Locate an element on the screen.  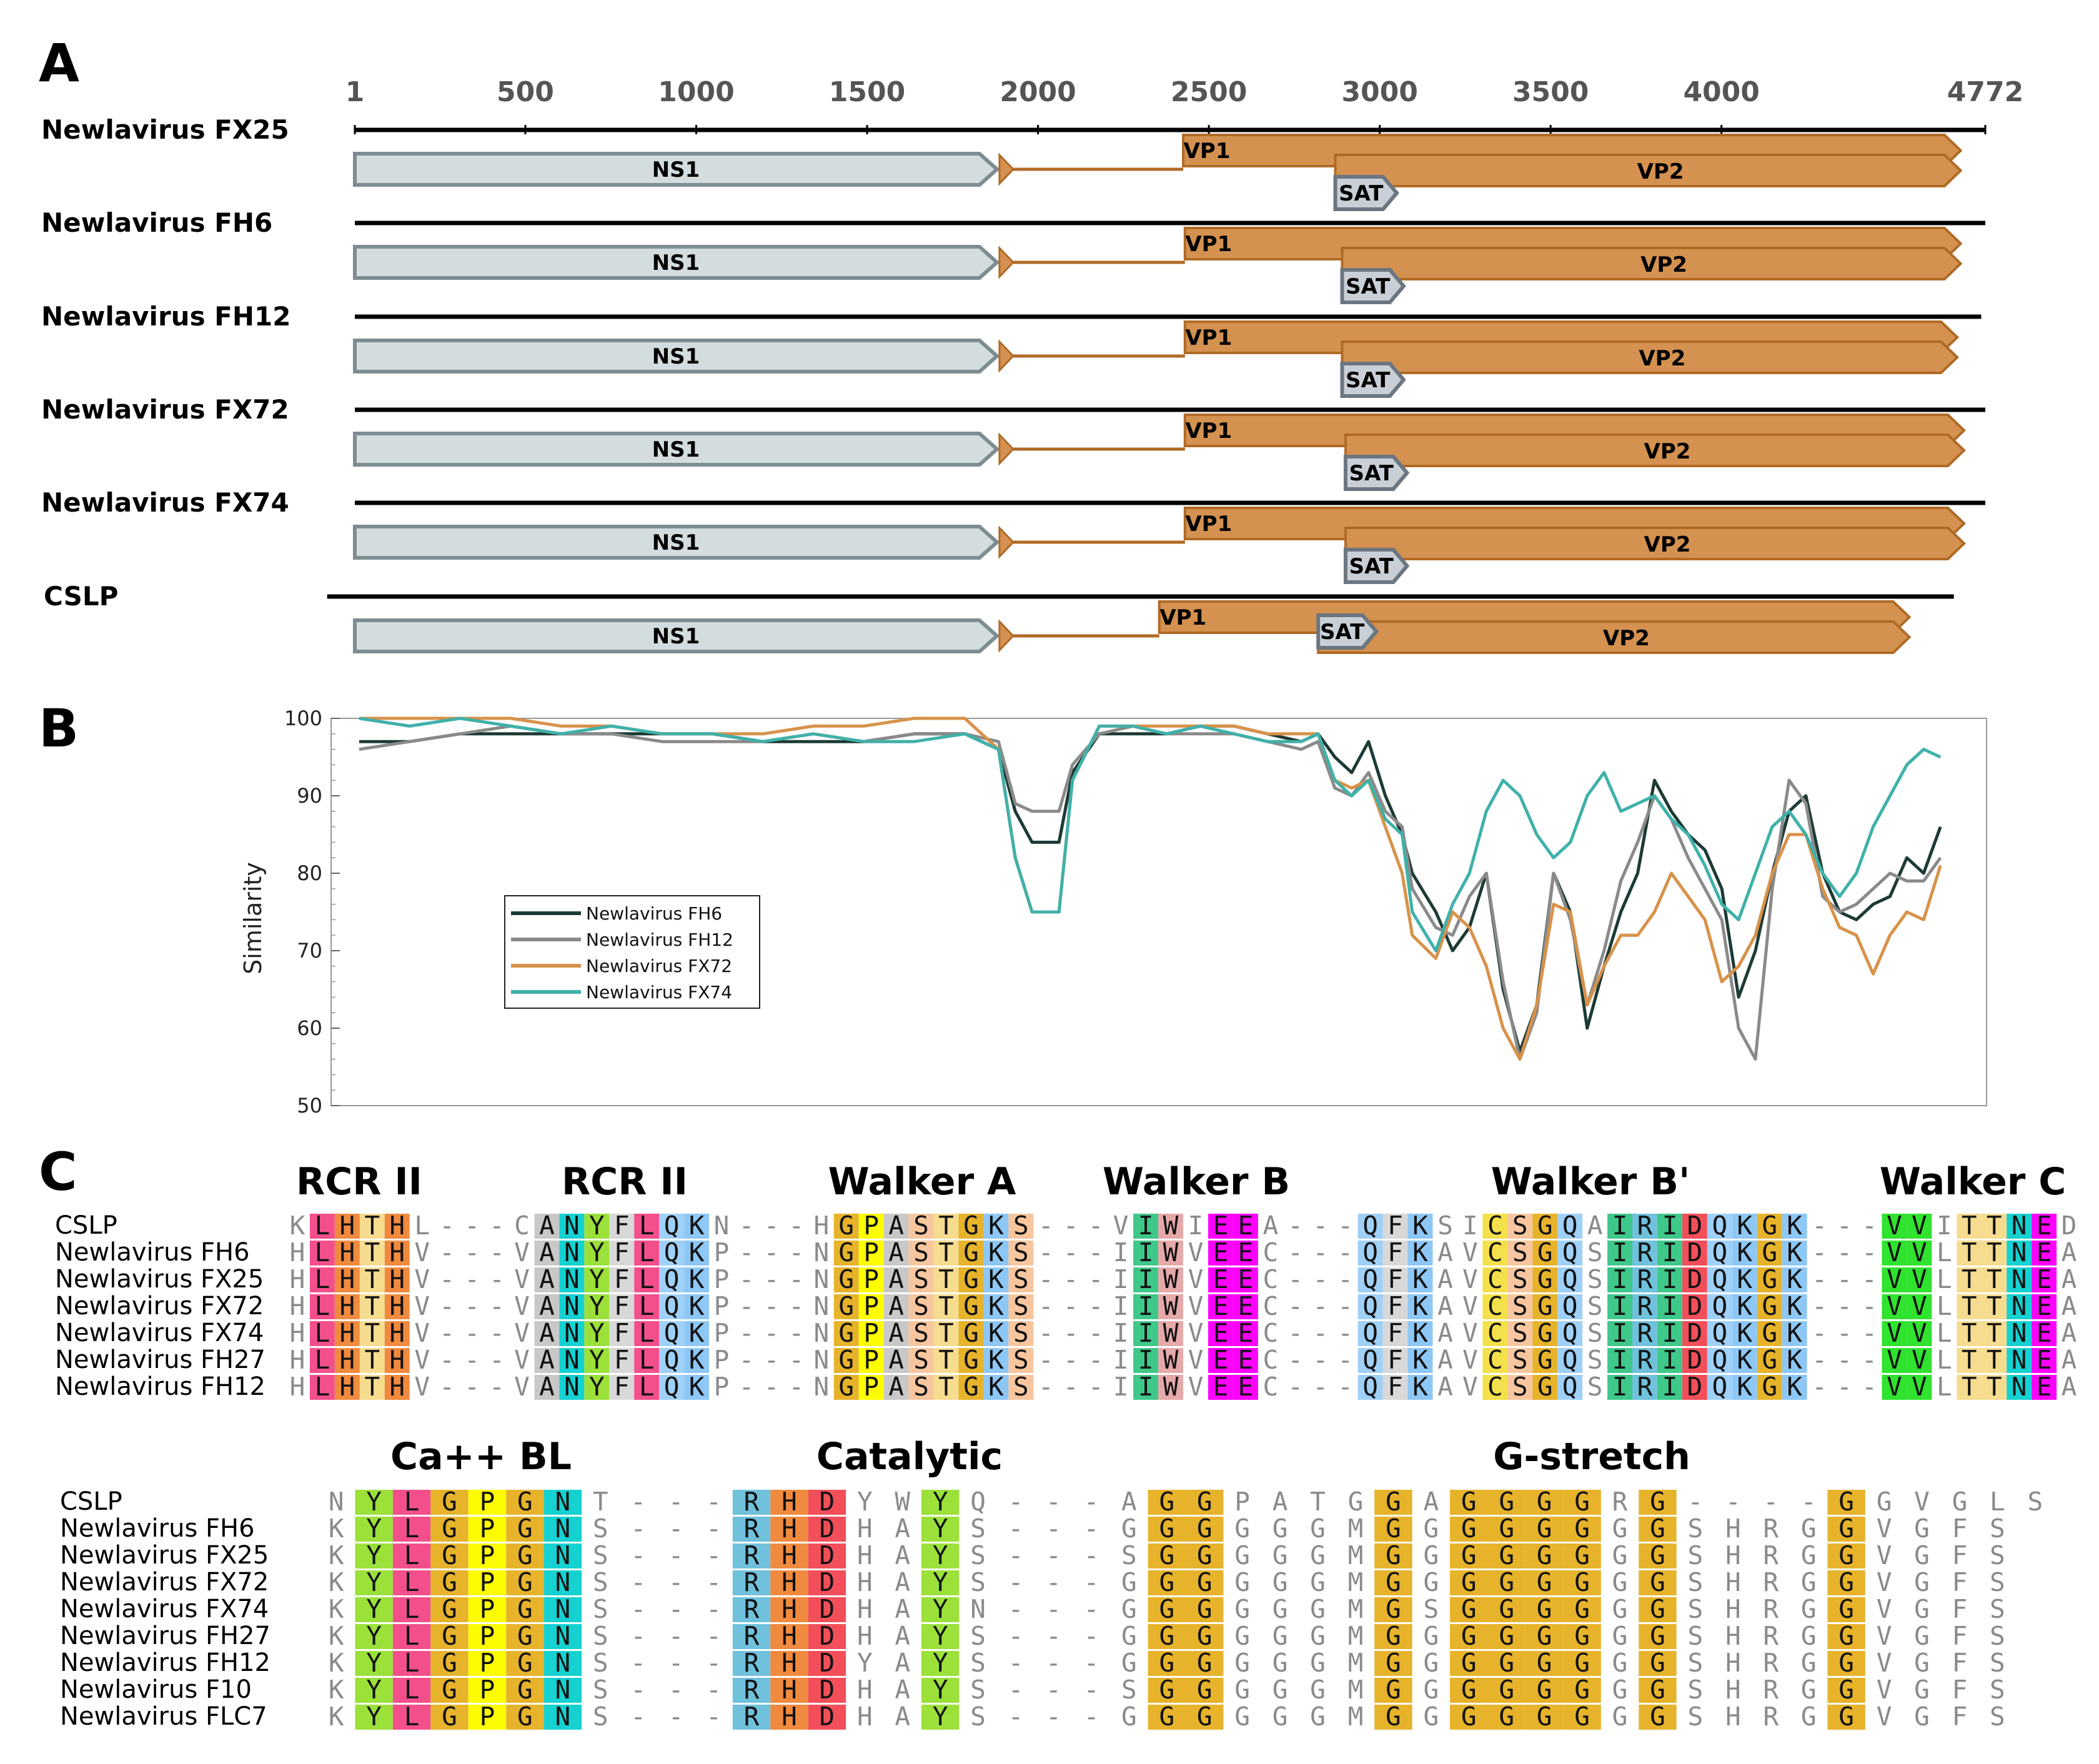
legend-label: Newlavirus FH6 is located at coordinates (654, 913).